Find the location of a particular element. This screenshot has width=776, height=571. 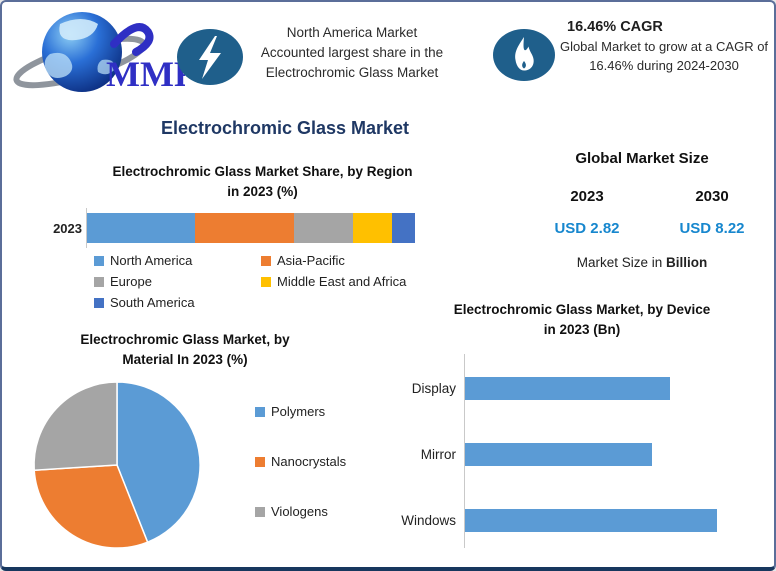

material-legend-item: Viologens is located at coordinates (300, 511).